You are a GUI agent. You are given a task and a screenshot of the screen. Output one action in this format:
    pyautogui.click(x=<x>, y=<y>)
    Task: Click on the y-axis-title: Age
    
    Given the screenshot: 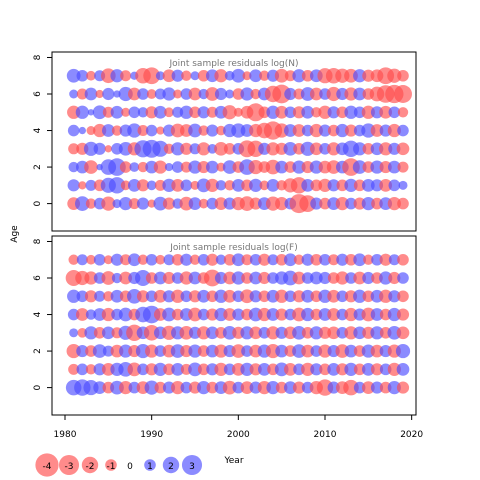 What is the action you would take?
    pyautogui.click(x=15, y=234)
    